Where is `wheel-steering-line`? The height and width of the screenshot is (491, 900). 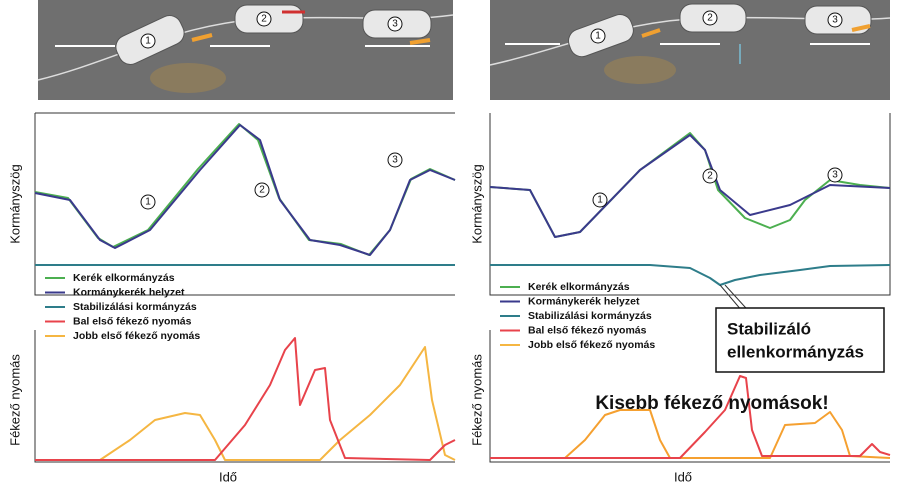 wheel-steering-line is located at coordinates (245, 189).